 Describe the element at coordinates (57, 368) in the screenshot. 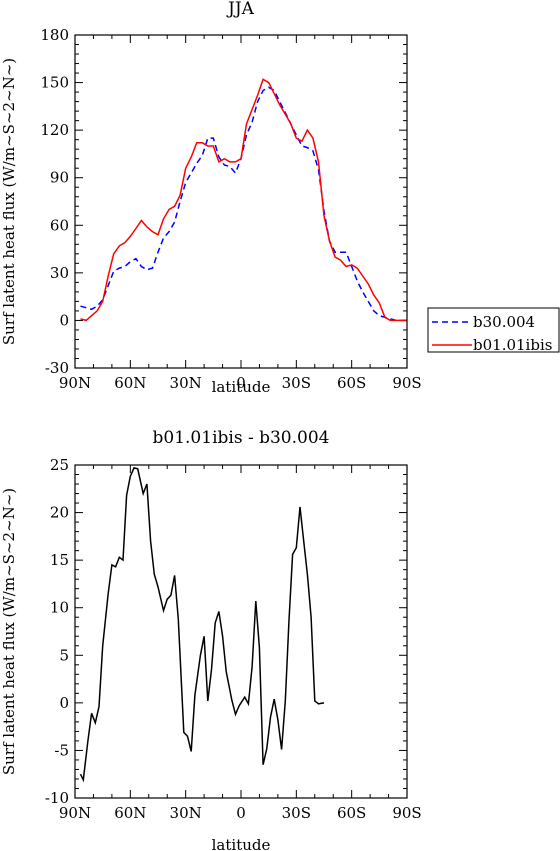

I see `y-tick-label: -30` at that location.